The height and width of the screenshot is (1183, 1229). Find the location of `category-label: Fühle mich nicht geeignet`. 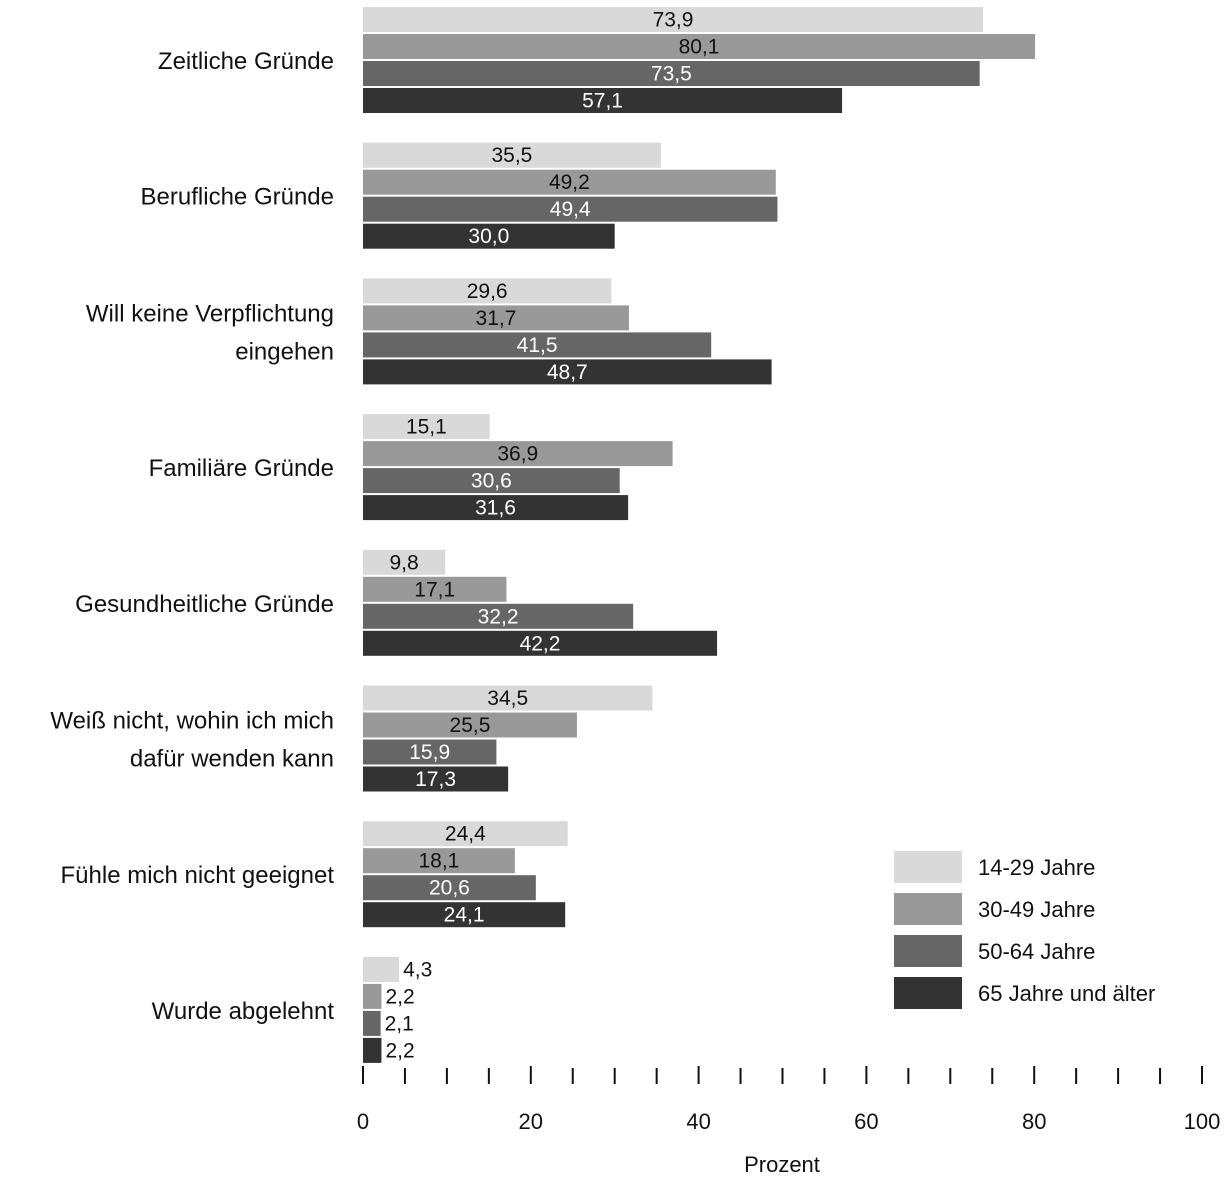

category-label: Fühle mich nicht geeignet is located at coordinates (198, 875).